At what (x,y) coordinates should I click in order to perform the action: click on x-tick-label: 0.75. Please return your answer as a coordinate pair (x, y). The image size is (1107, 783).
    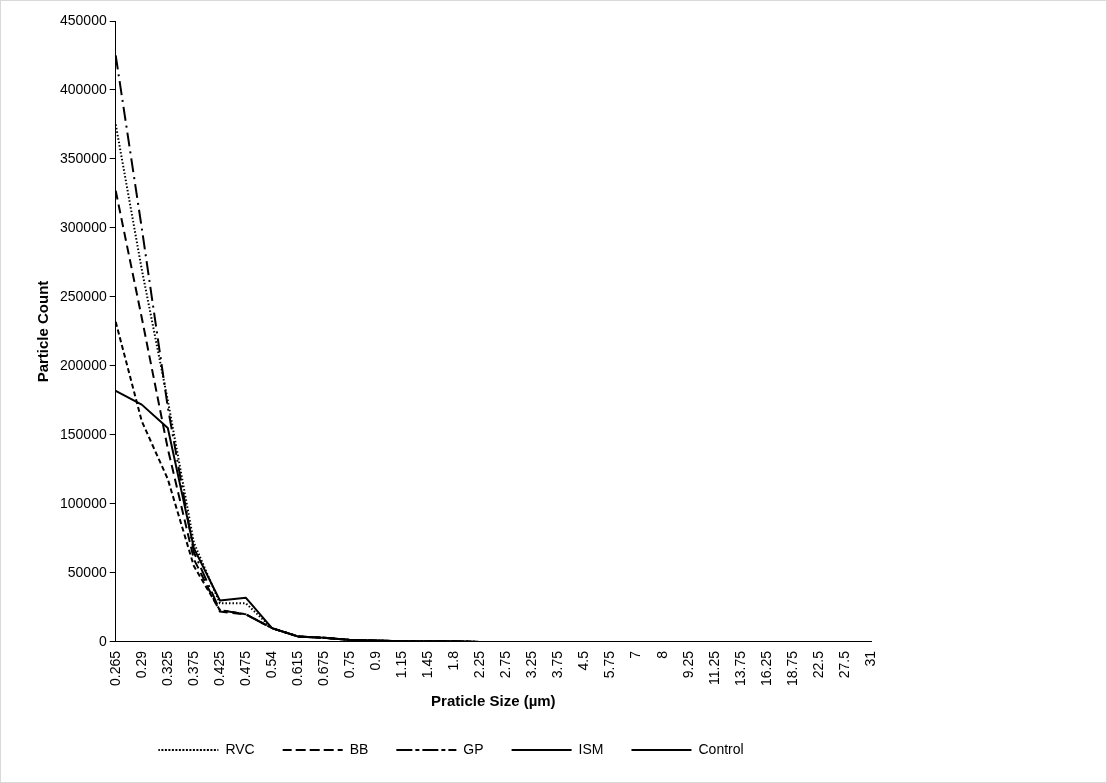
    Looking at the image, I should click on (348, 664).